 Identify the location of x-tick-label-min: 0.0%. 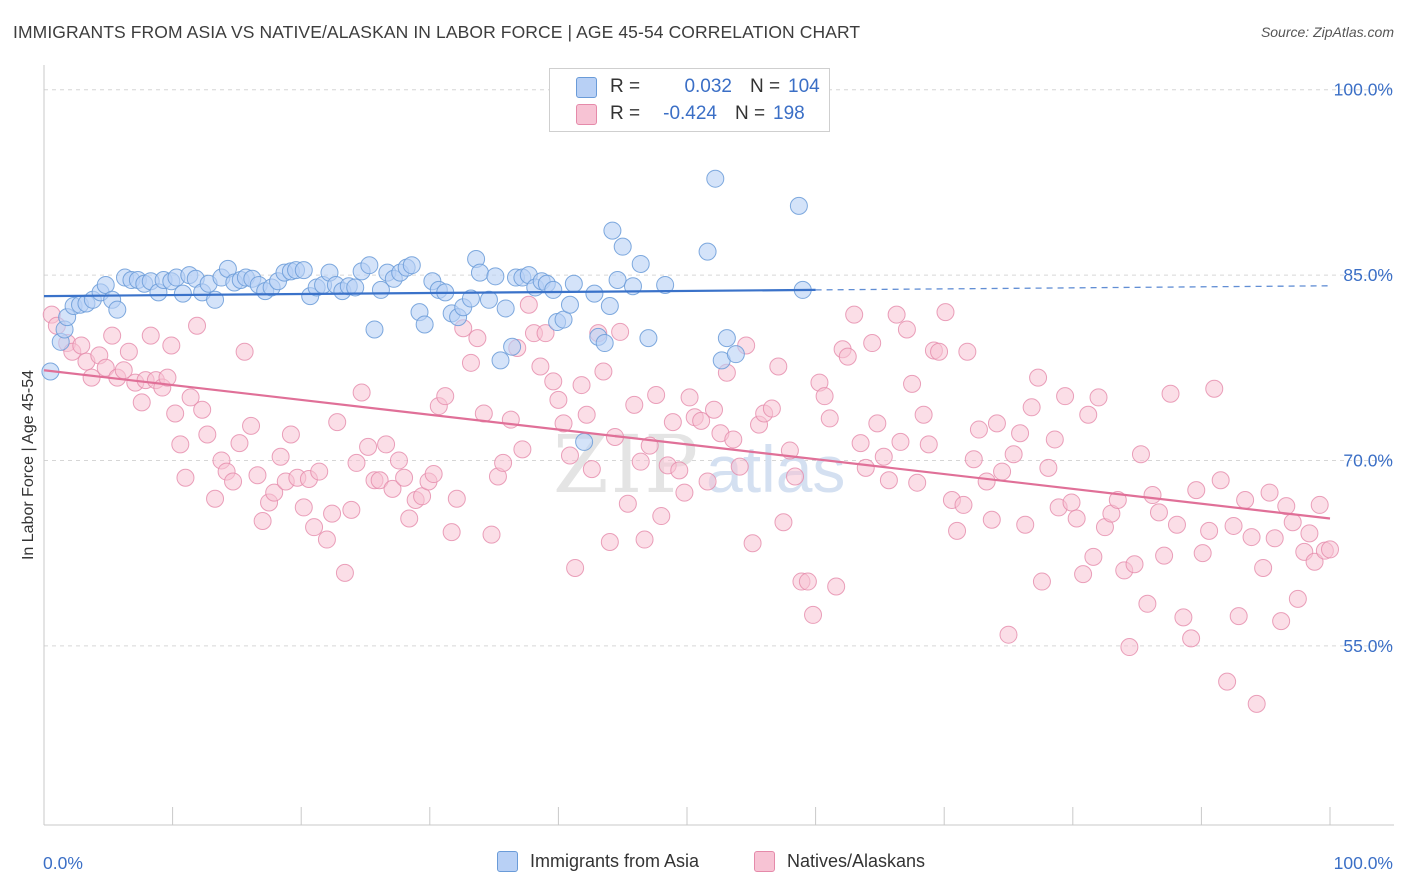
(63, 863).